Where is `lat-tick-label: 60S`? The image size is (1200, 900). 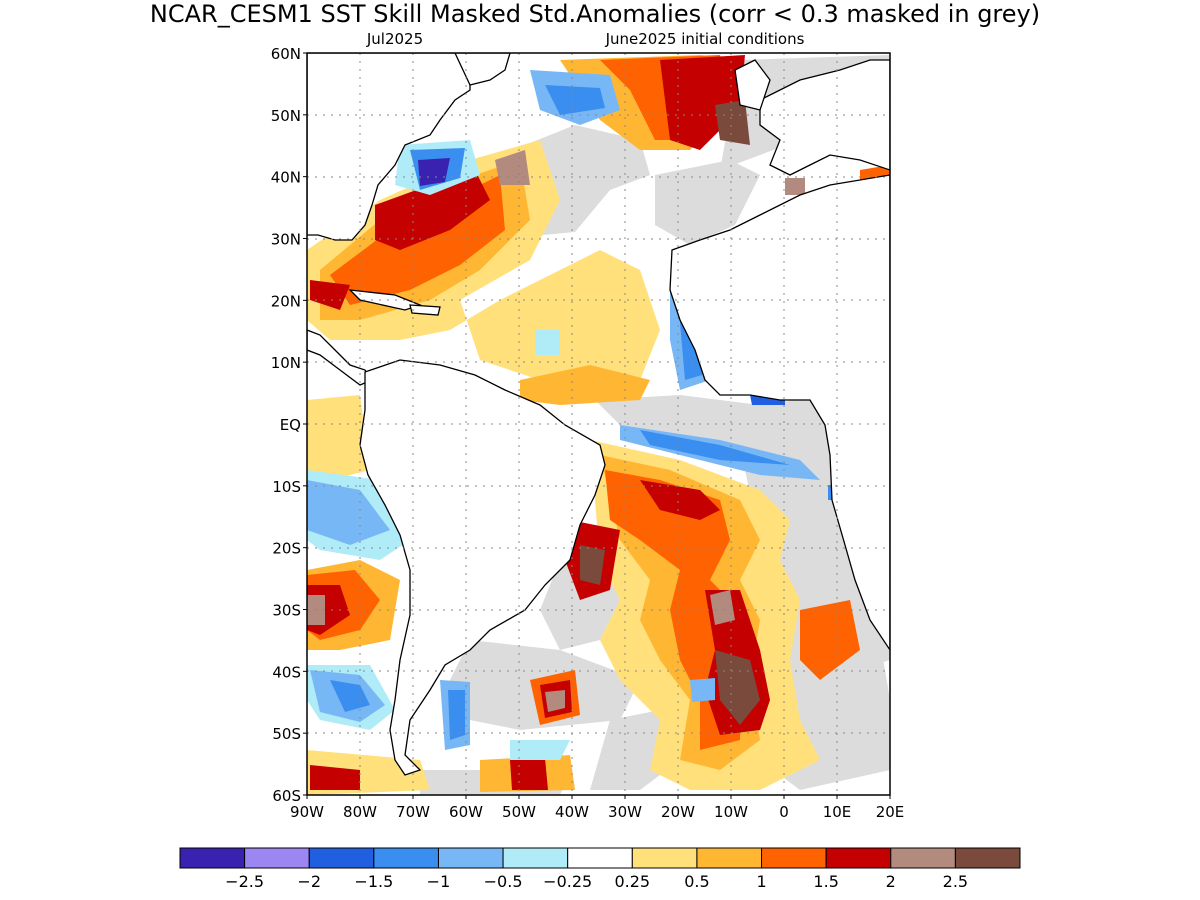 lat-tick-label: 60S is located at coordinates (286, 796).